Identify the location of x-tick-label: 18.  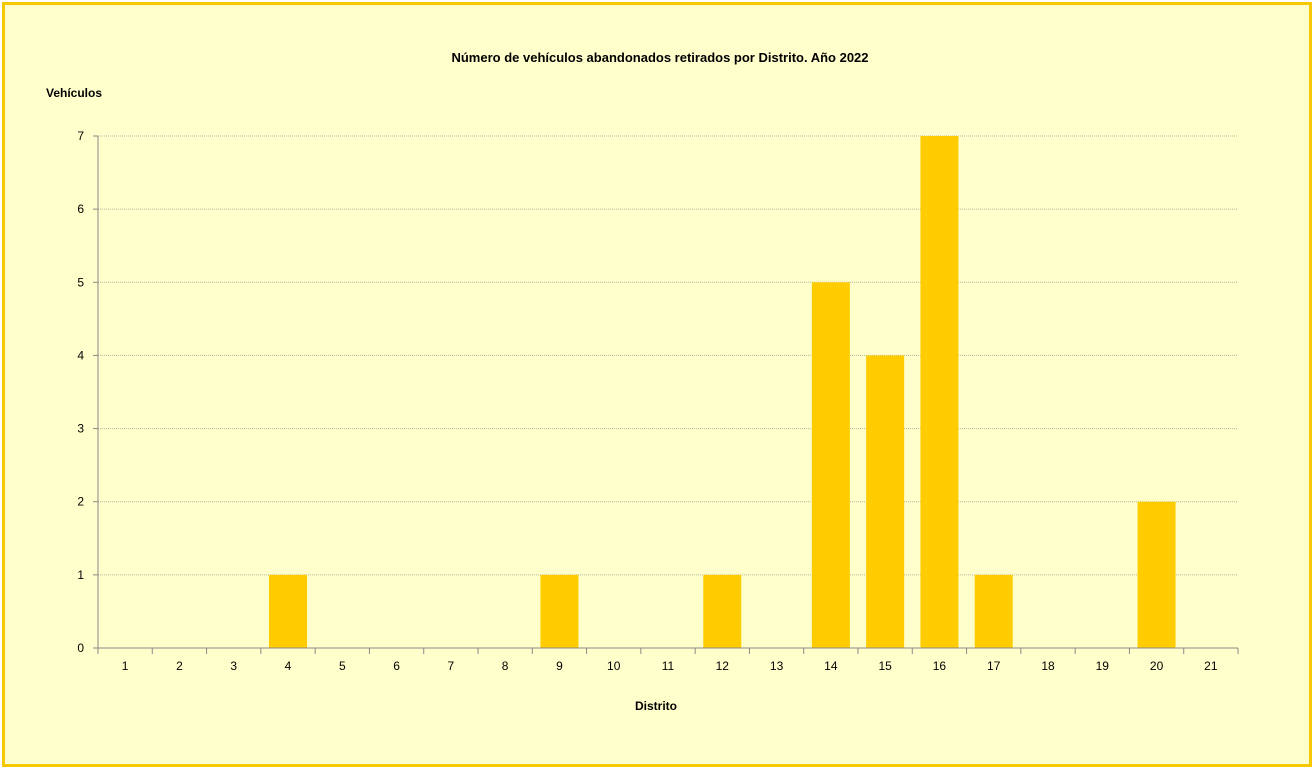
(1048, 666).